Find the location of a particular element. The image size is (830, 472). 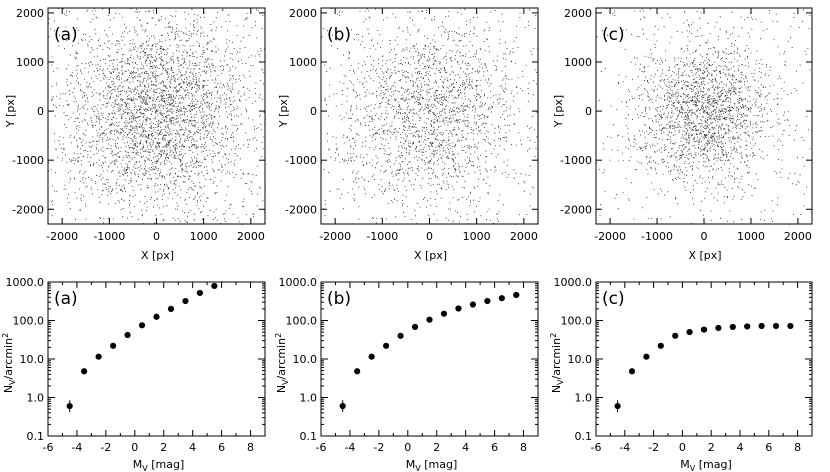

y-tick-label: 10.0 is located at coordinates (580, 359).